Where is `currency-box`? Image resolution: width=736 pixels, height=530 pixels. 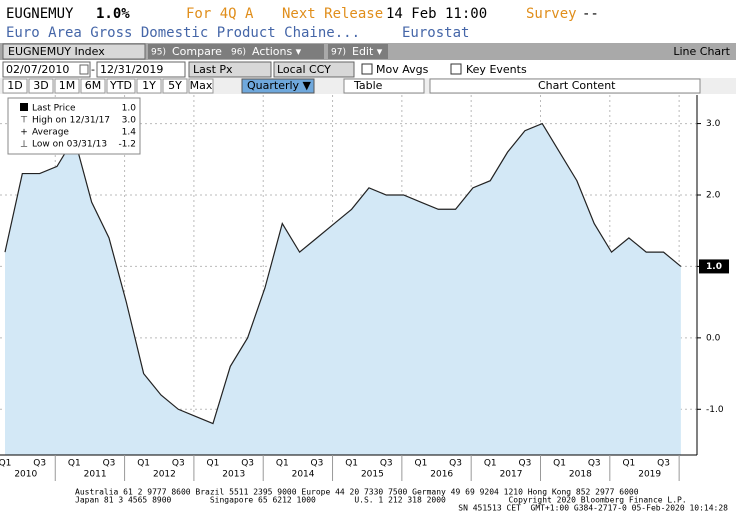 currency-box is located at coordinates (314, 69).